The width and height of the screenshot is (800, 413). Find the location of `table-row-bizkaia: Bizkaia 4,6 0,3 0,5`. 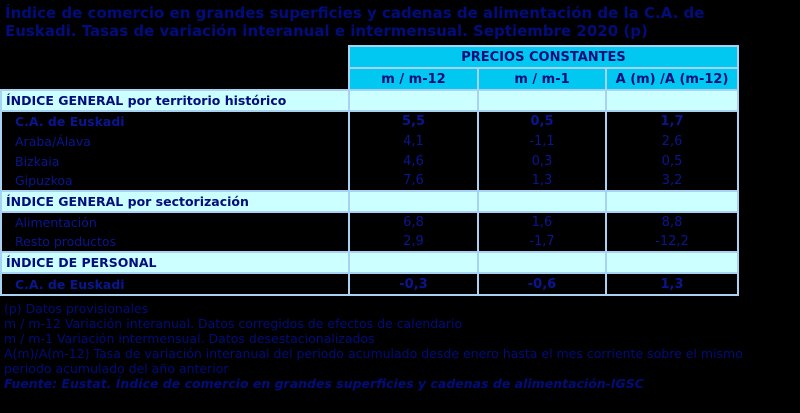

table-row-bizkaia: Bizkaia 4,6 0,3 0,5 is located at coordinates (370, 161).